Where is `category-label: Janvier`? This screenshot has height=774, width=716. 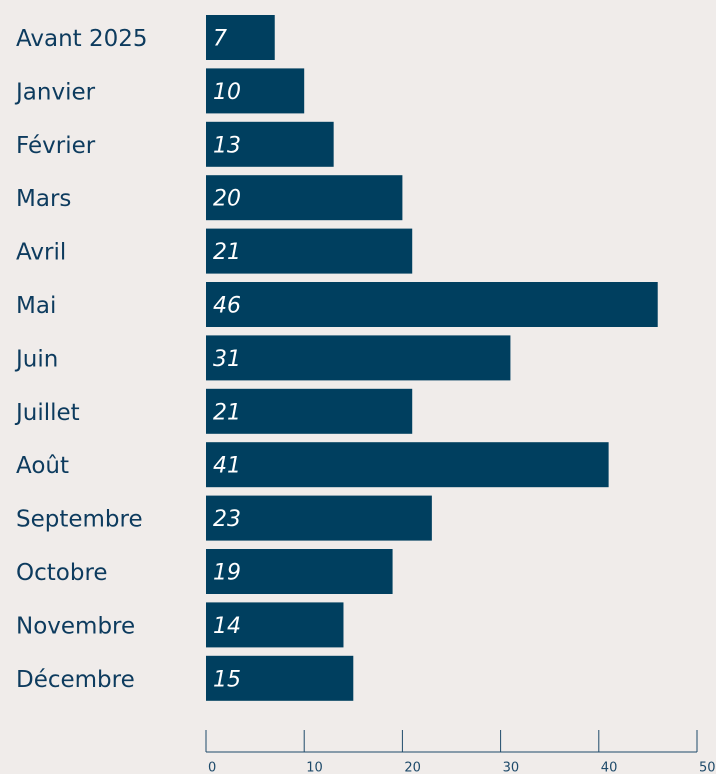
category-label: Janvier is located at coordinates (55, 92).